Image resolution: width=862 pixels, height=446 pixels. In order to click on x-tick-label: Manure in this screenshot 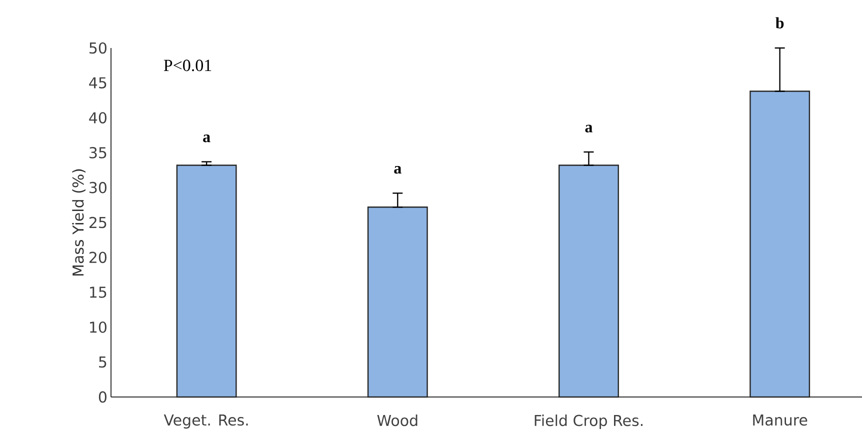, I will do `click(780, 420)`.